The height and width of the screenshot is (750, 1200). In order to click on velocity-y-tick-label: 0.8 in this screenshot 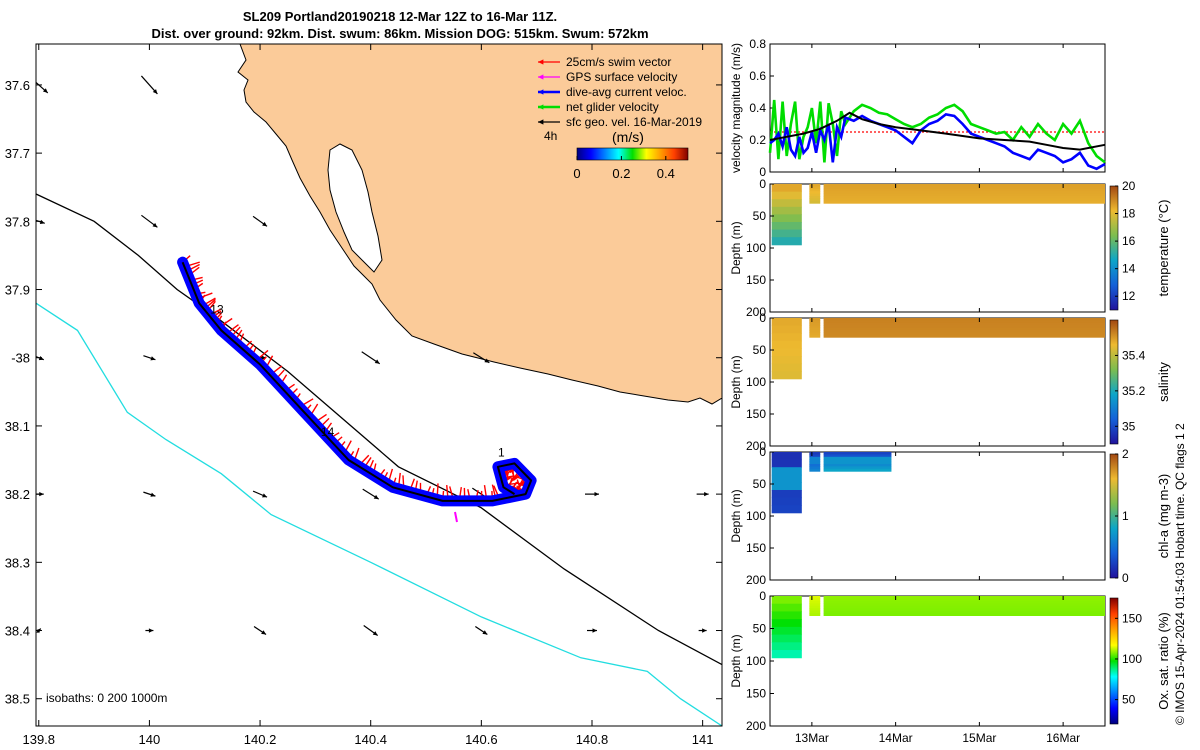, I will do `click(757, 44)`.